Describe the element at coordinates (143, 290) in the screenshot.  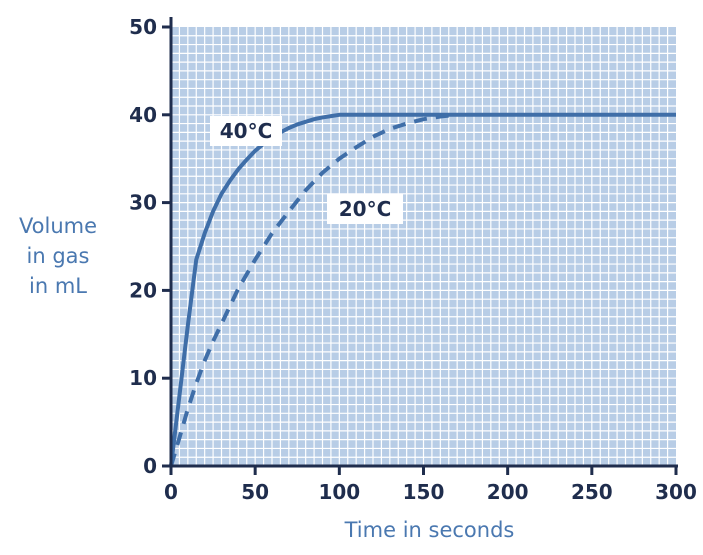
I see `y-tick-label: 20` at that location.